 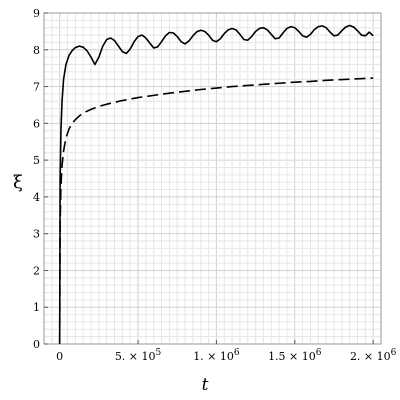 What do you see at coordinates (59, 356) in the screenshot?
I see `x-tick-label: 0` at bounding box center [59, 356].